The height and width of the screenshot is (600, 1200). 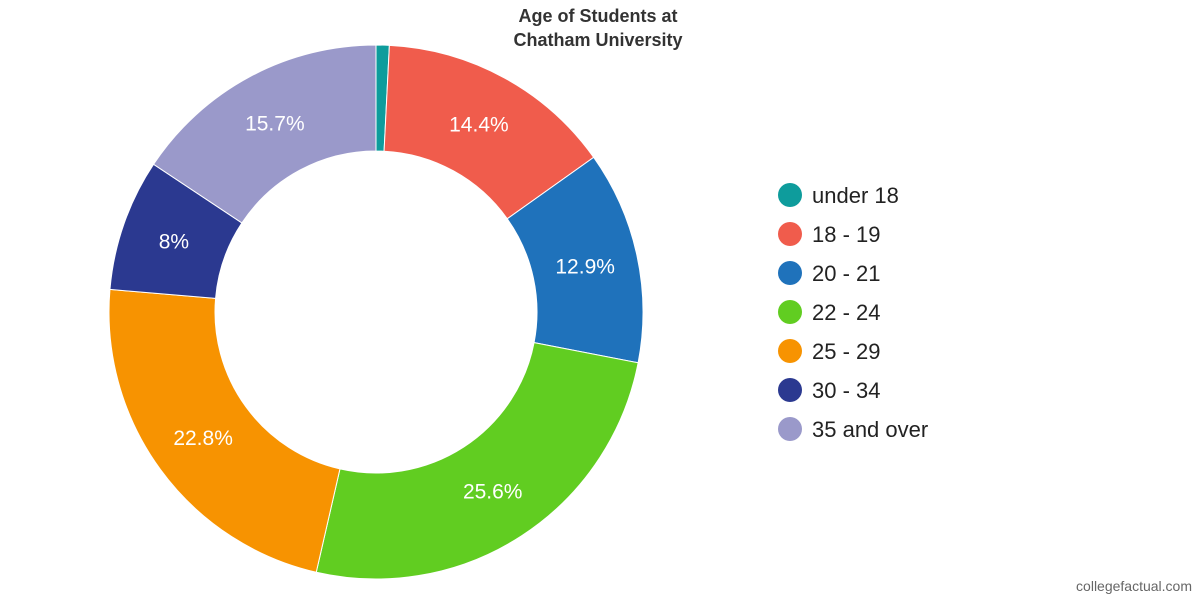 I want to click on slice-label: 25.6%, so click(x=493, y=491).